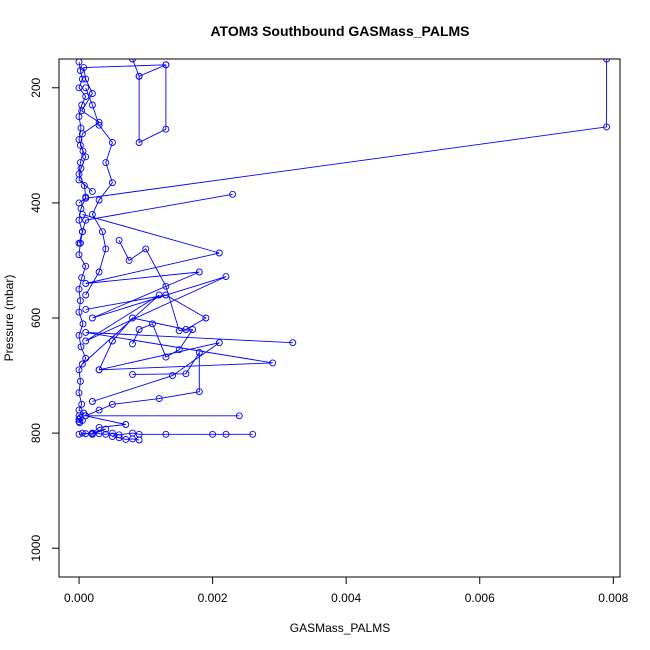 The image size is (650, 650). Describe the element at coordinates (36, 87) in the screenshot. I see `y-tick-label: 200` at that location.